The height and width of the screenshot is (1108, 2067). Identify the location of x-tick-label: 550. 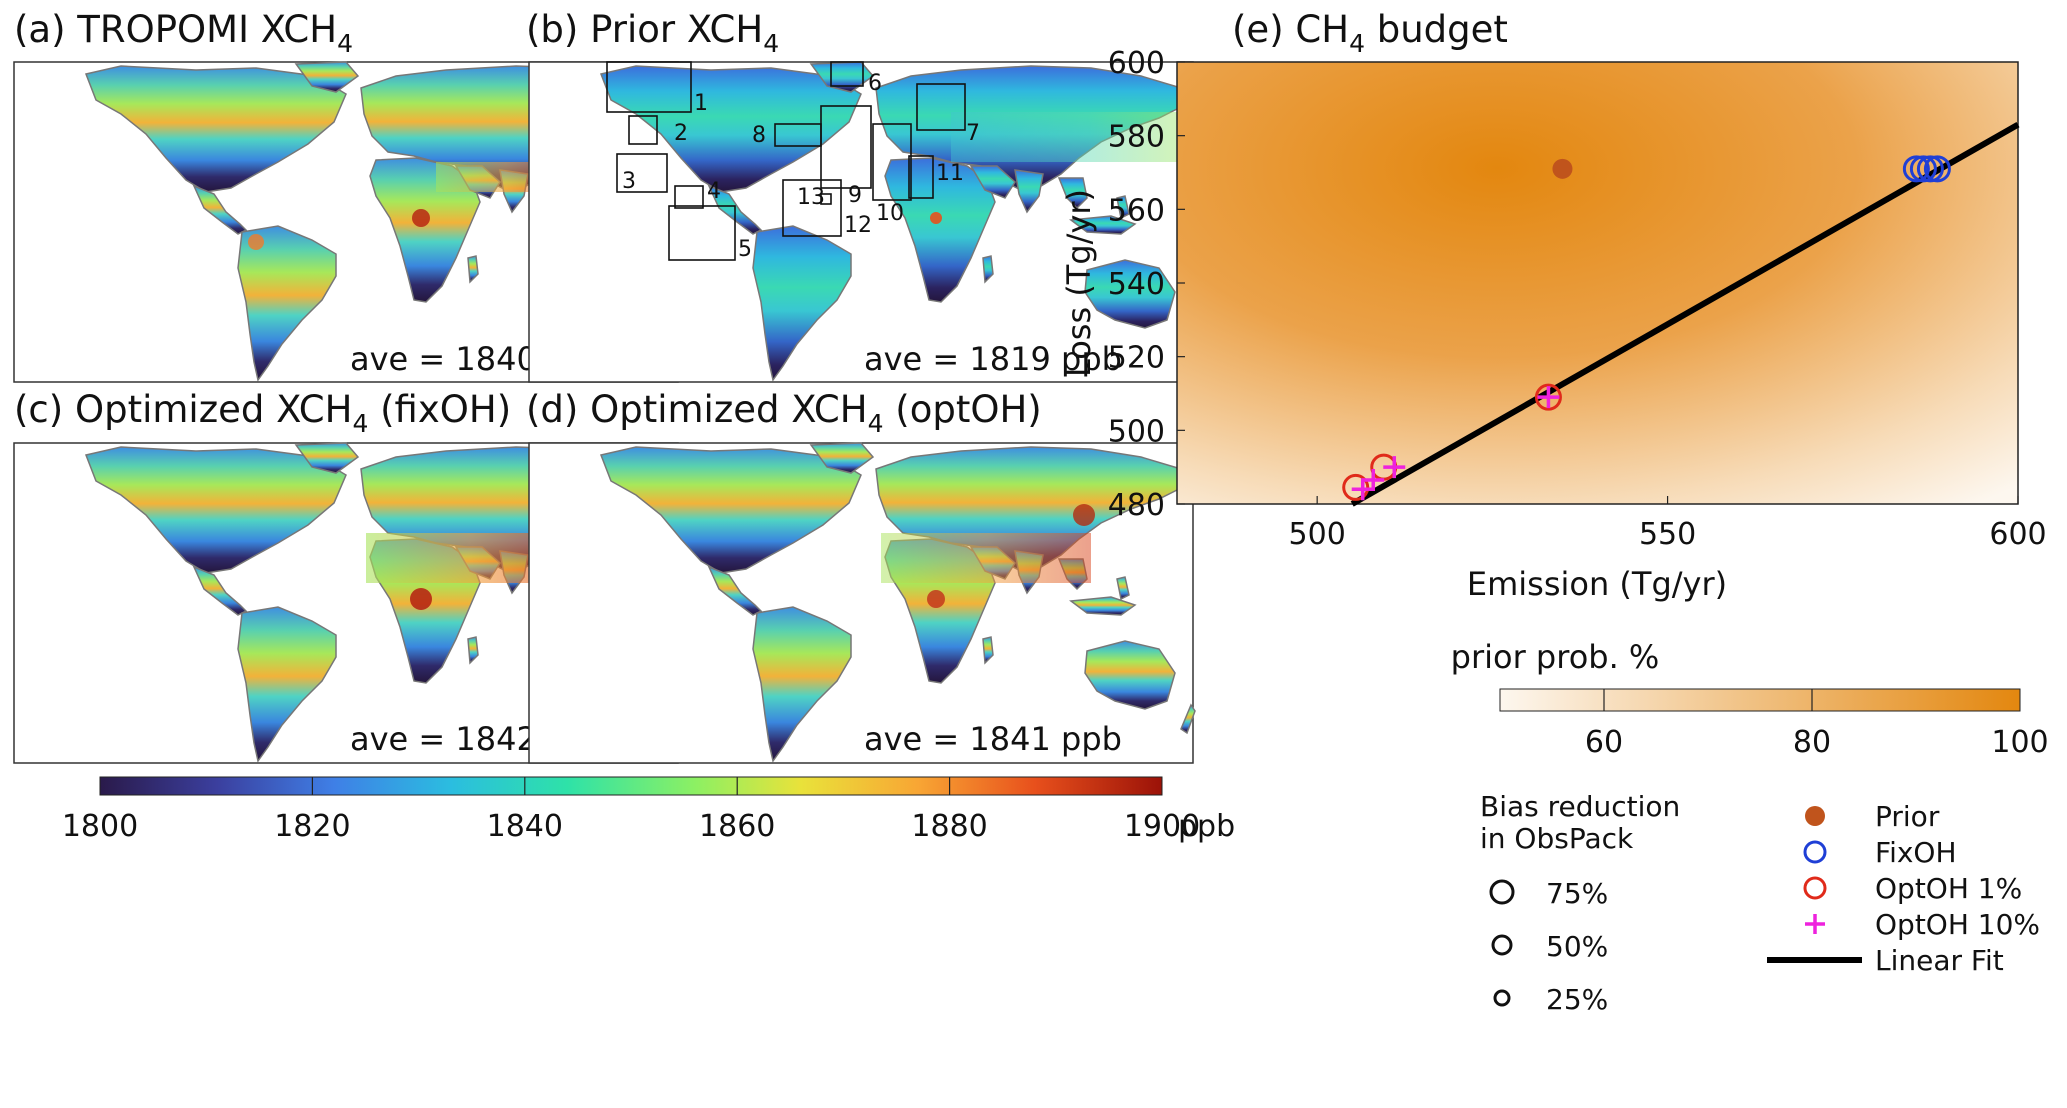
(1667, 534).